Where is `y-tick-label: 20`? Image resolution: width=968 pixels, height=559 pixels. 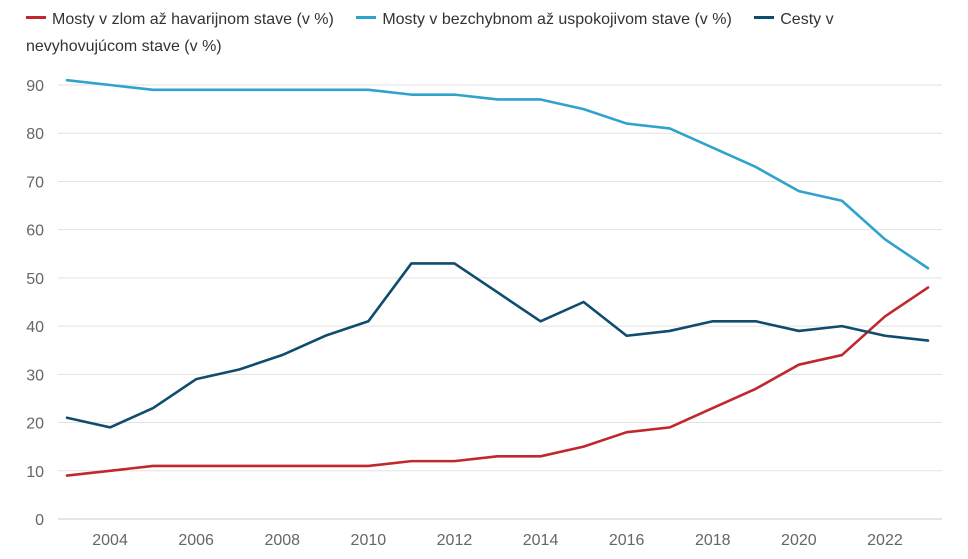 y-tick-label: 20 is located at coordinates (35, 424).